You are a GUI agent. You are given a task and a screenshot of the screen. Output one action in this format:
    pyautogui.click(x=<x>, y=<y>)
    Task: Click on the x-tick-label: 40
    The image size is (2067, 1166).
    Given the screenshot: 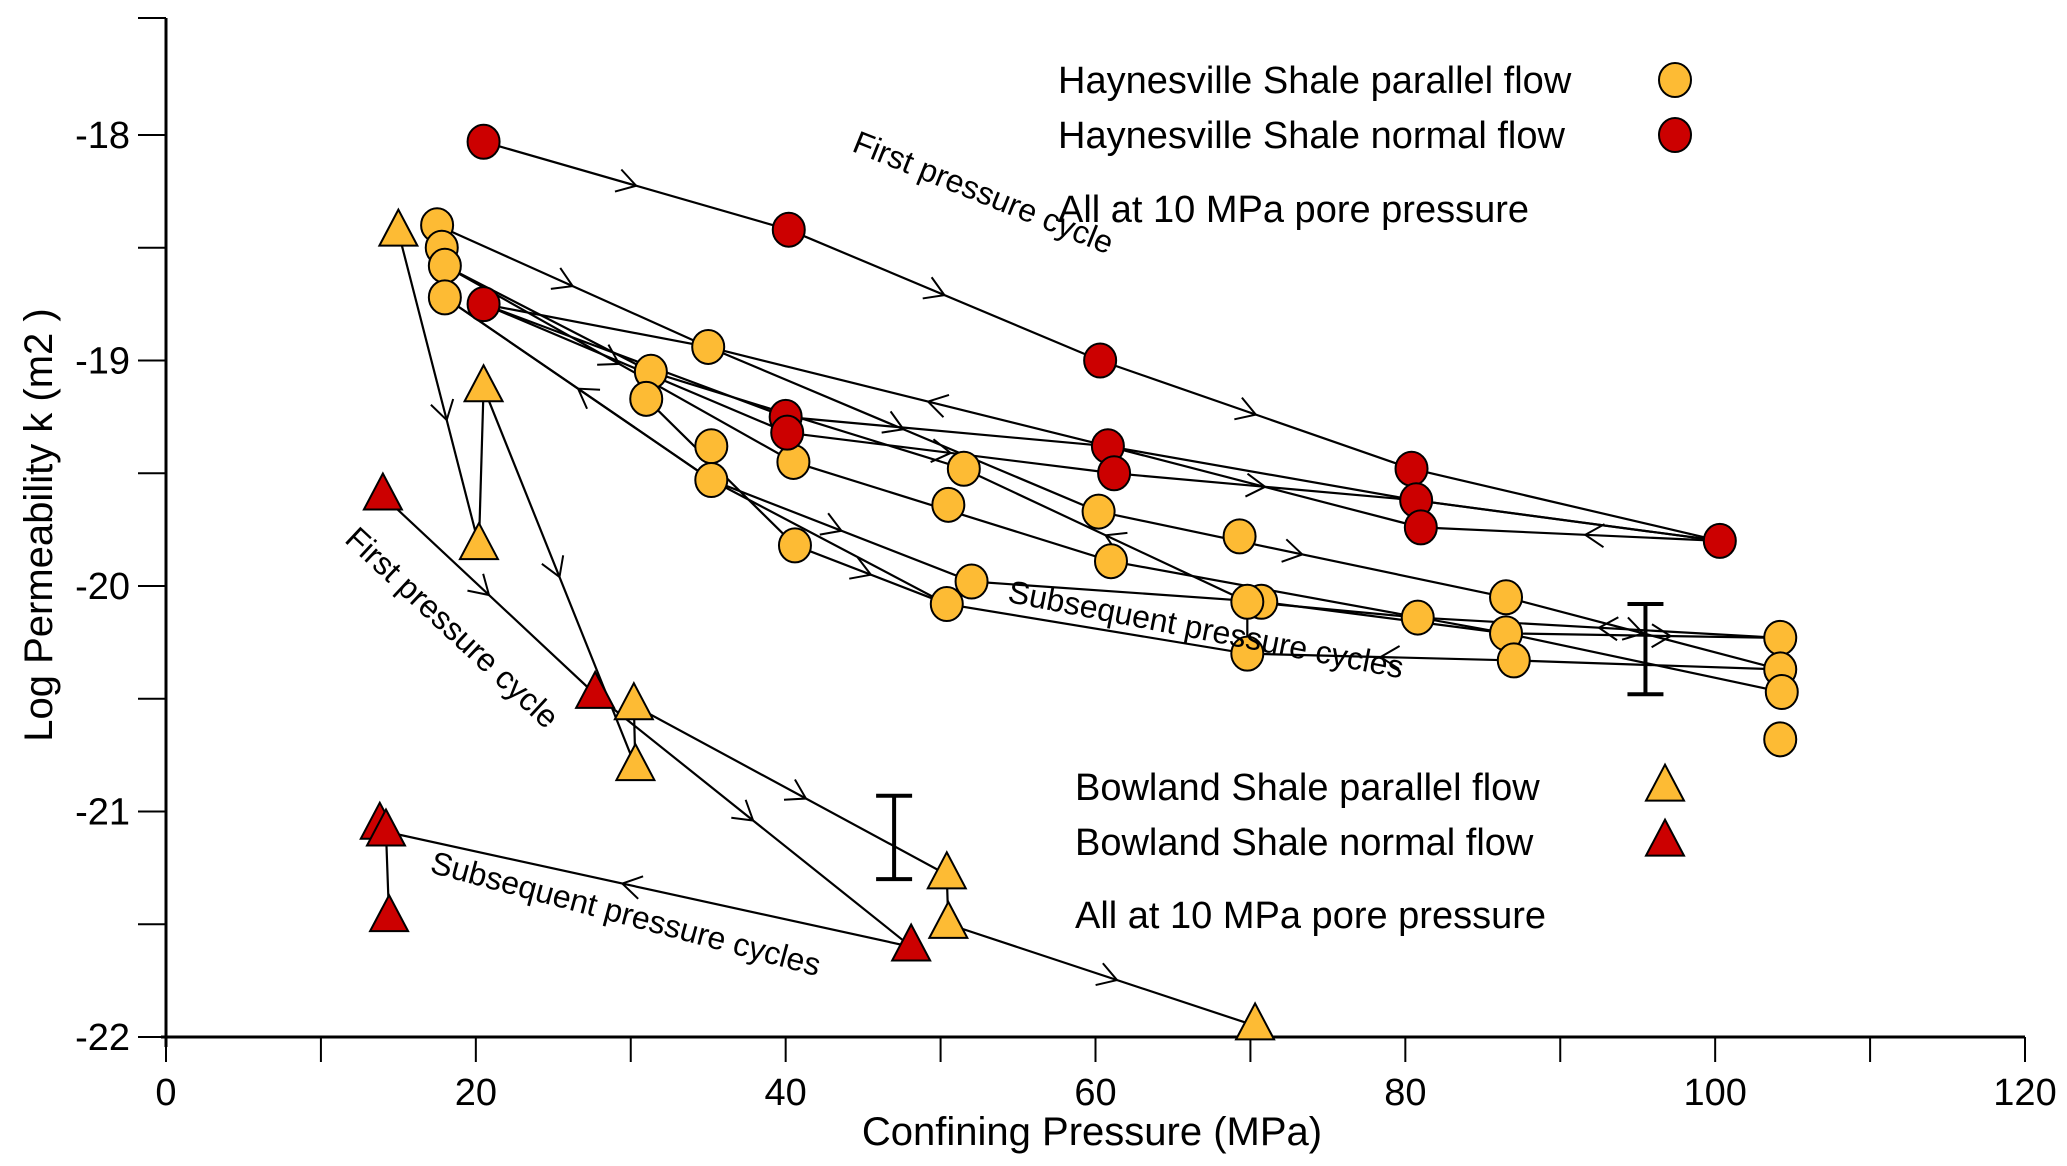 What is the action you would take?
    pyautogui.click(x=786, y=1093)
    